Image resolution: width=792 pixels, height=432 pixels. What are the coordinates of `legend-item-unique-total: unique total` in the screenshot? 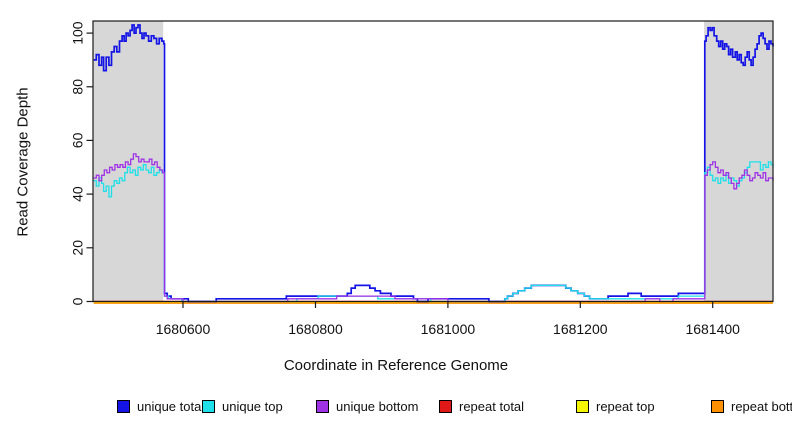 It's located at (160, 406).